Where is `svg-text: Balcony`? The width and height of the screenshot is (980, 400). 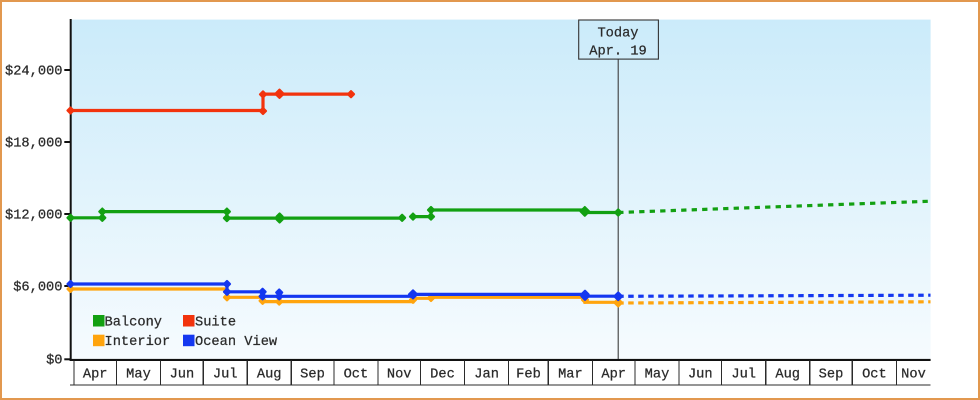
svg-text: Balcony is located at coordinates (134, 323).